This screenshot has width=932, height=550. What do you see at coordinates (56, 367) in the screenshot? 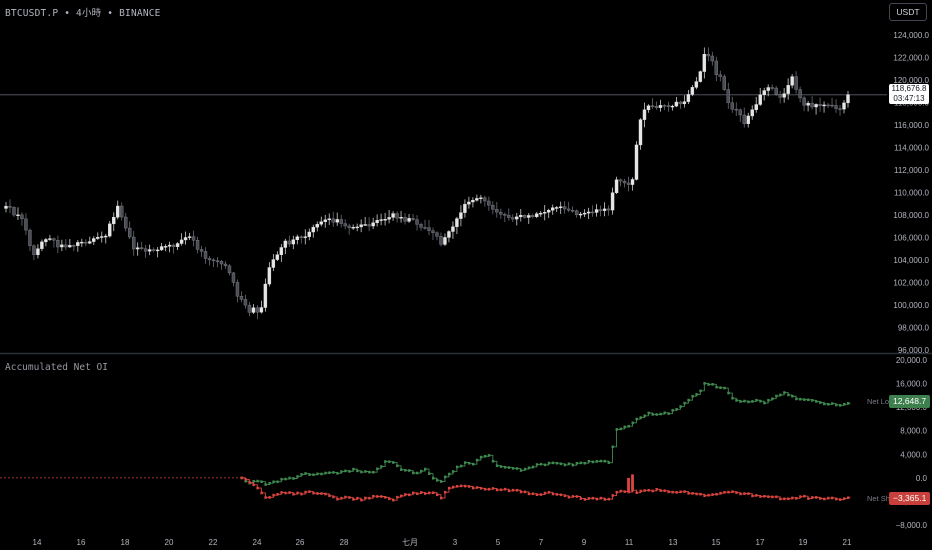
I see `indicator-title: Accumulated Net OI` at bounding box center [56, 367].